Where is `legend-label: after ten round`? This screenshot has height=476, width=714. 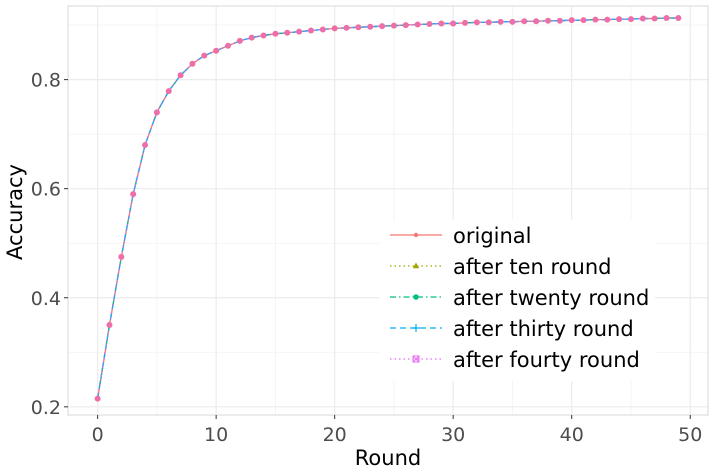
legend-label: after ten round is located at coordinates (532, 267).